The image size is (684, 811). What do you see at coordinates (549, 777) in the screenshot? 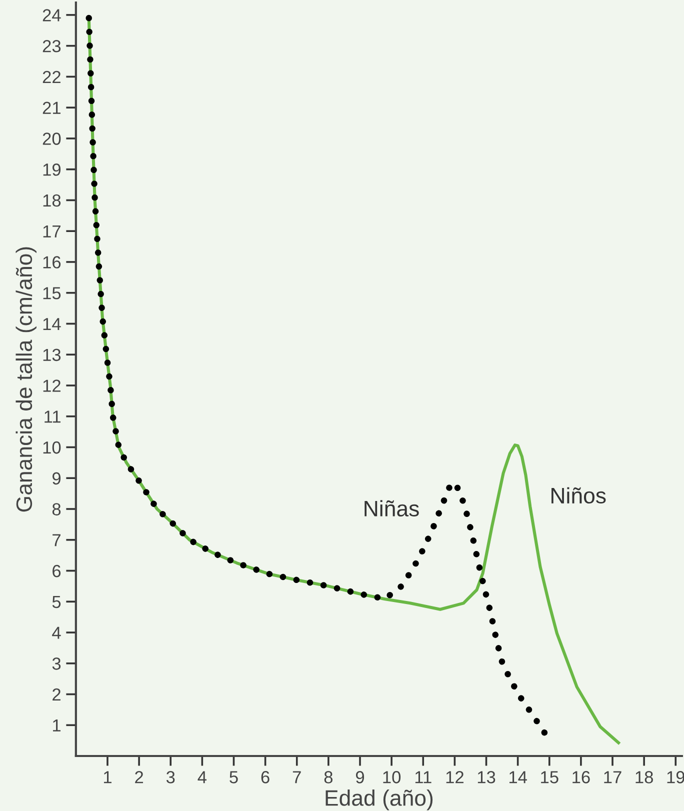
I see `x-tick-label: 15` at bounding box center [549, 777].